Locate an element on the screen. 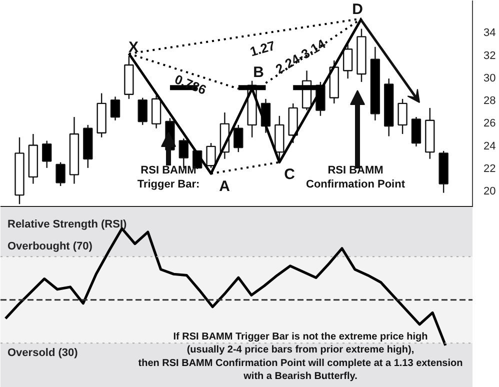  annotation: D is located at coordinates (358, 9).